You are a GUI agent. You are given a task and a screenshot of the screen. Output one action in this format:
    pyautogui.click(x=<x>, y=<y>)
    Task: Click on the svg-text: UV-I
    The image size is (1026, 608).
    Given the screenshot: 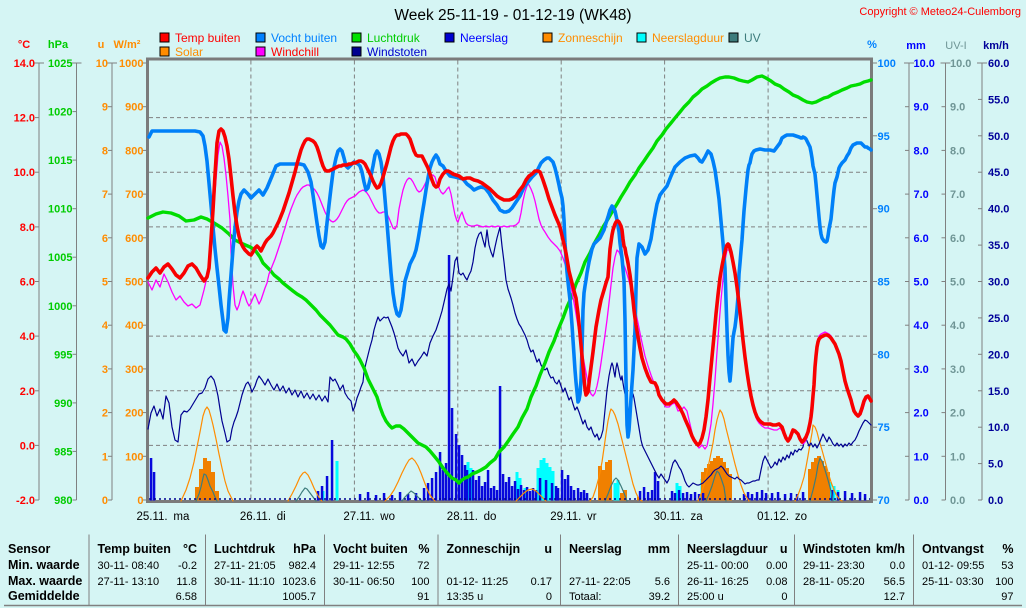 What is the action you would take?
    pyautogui.click(x=955, y=46)
    